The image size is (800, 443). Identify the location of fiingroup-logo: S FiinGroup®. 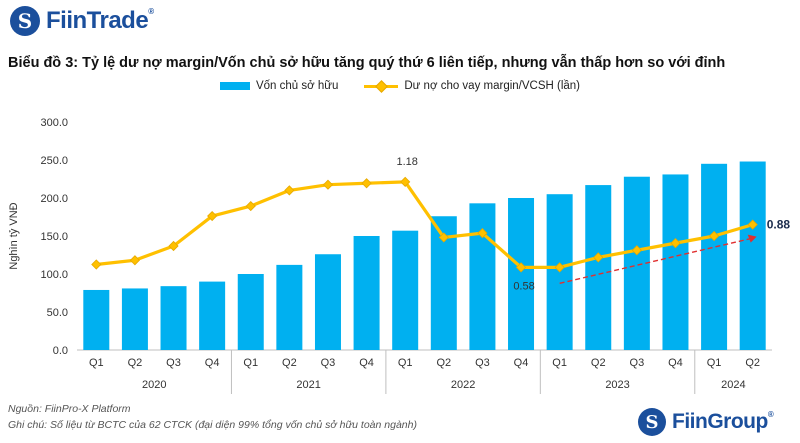
(706, 422).